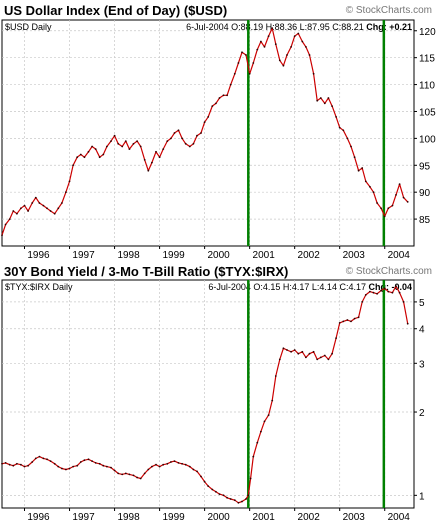  What do you see at coordinates (264, 255) in the screenshot?
I see `x-tick-label: 2001` at bounding box center [264, 255].